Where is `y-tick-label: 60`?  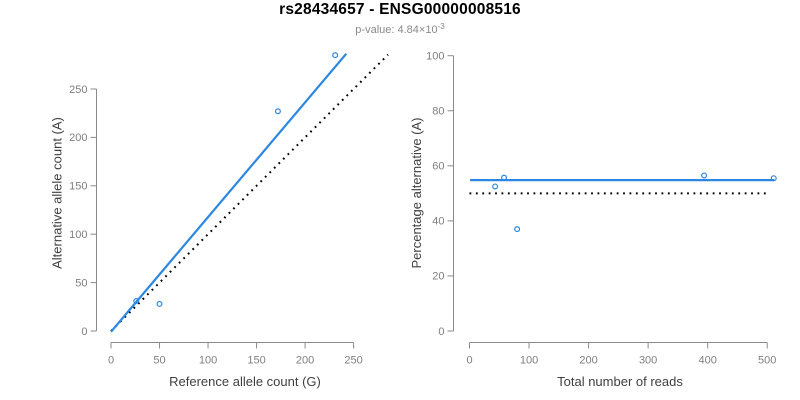 y-tick-label: 60 is located at coordinates (438, 167).